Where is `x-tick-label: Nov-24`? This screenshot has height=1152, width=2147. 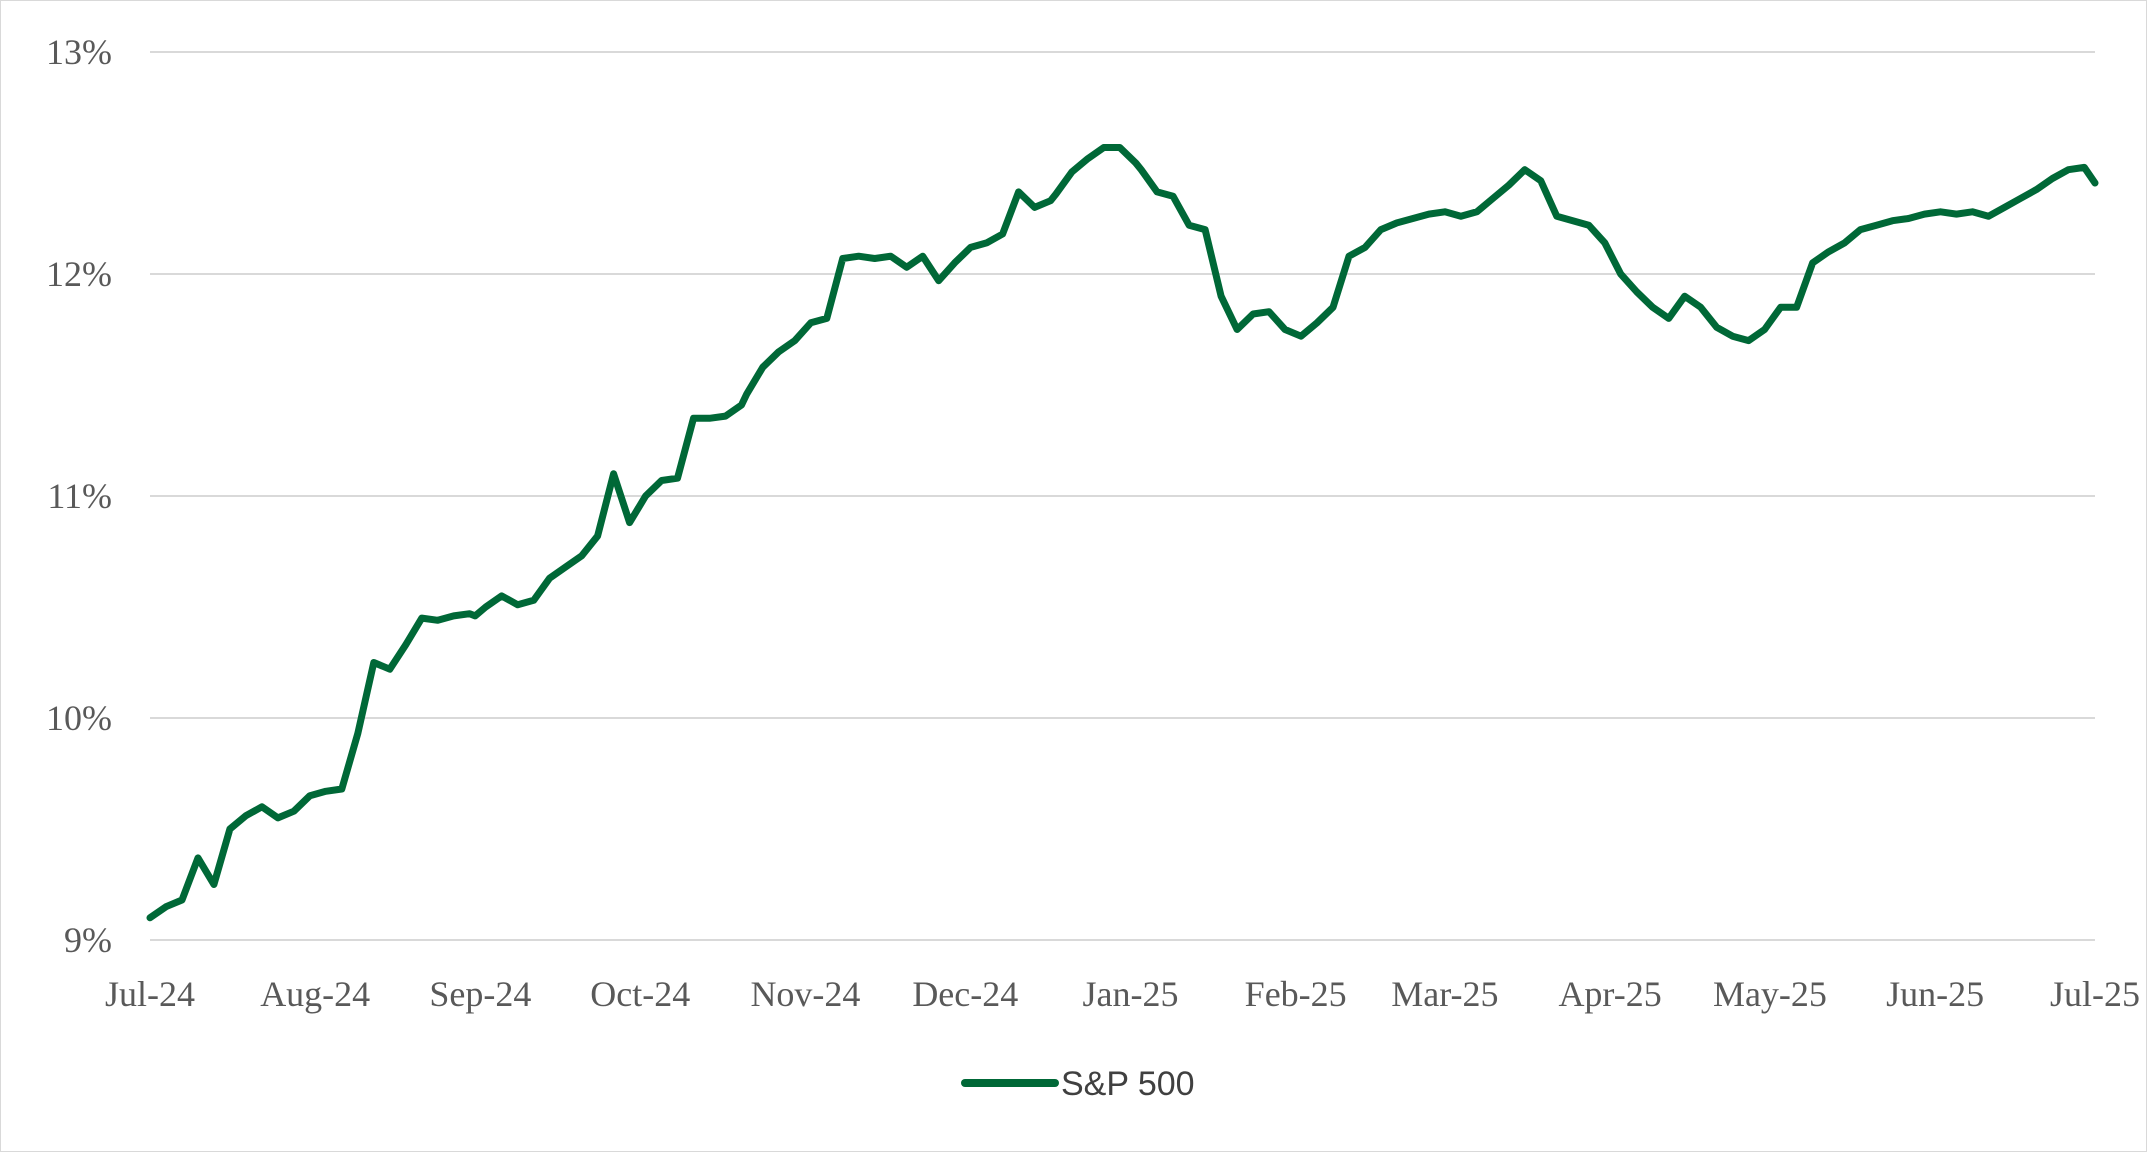 x-tick-label: Nov-24 is located at coordinates (805, 994).